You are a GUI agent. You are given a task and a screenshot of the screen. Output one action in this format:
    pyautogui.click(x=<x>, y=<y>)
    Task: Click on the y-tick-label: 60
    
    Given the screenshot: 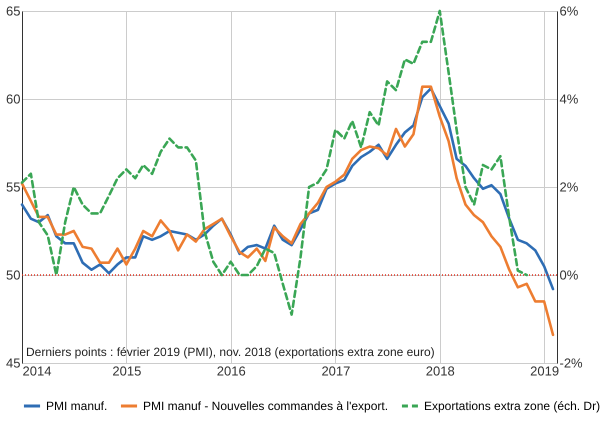 What is the action you would take?
    pyautogui.click(x=13, y=99)
    